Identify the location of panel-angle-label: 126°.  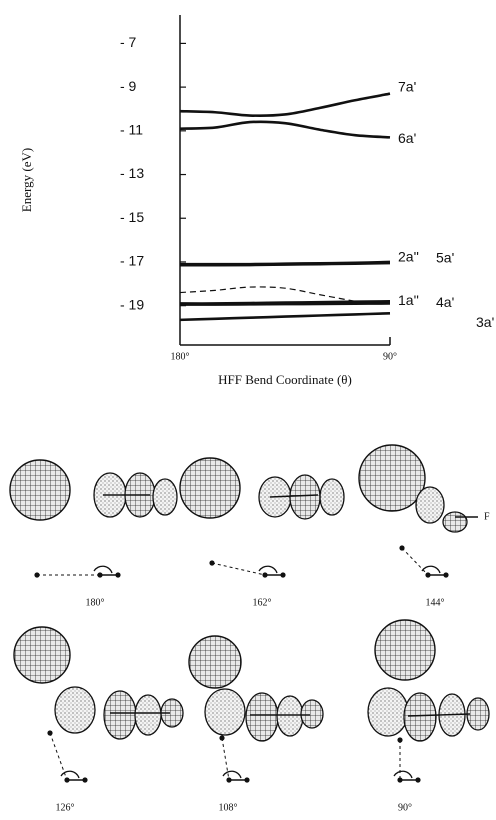
(65, 807).